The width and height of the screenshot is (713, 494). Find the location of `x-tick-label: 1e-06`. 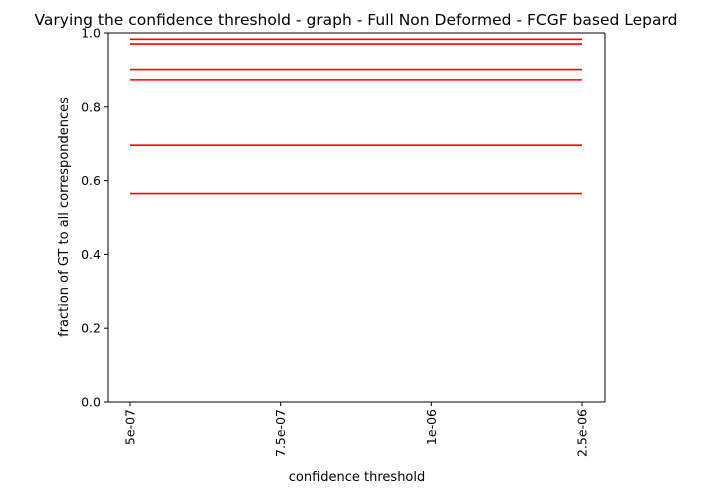

x-tick-label: 1e-06 is located at coordinates (431, 427).